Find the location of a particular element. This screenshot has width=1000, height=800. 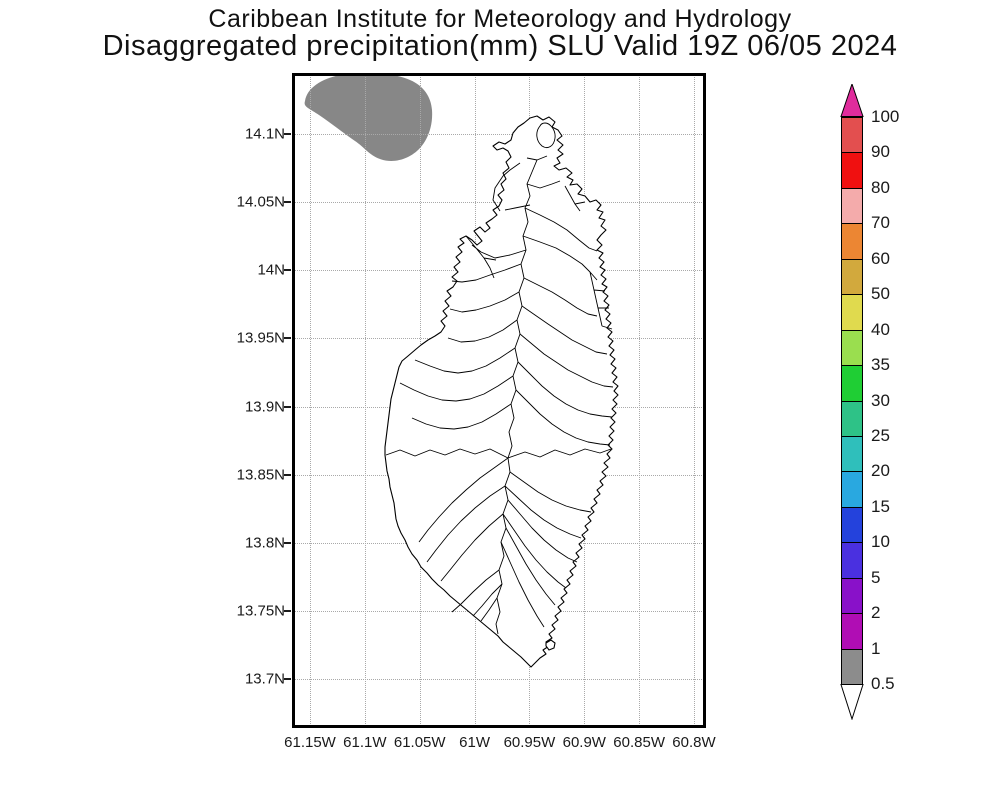

lat-tick-label: 13.95N is located at coordinates (260, 338).